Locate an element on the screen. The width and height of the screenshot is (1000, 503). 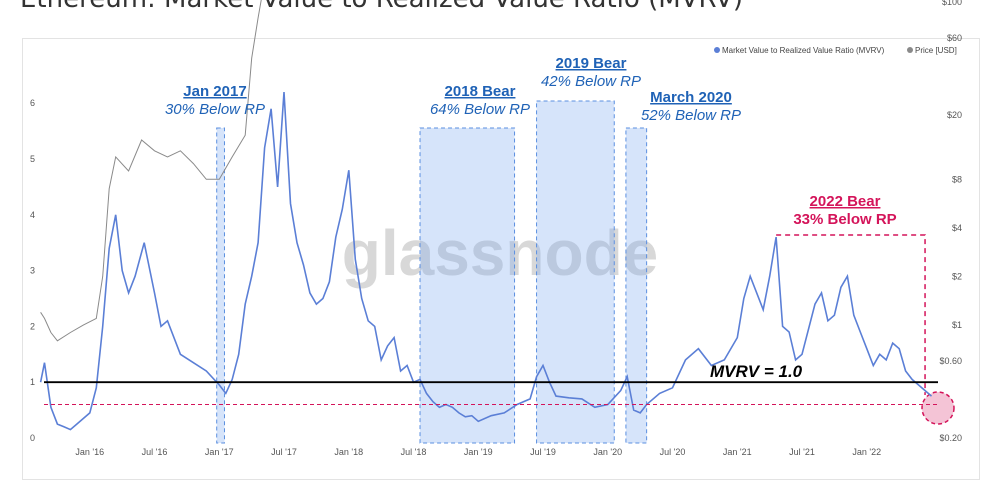
annotation-subtitle: 64% Below RP is located at coordinates (480, 109).